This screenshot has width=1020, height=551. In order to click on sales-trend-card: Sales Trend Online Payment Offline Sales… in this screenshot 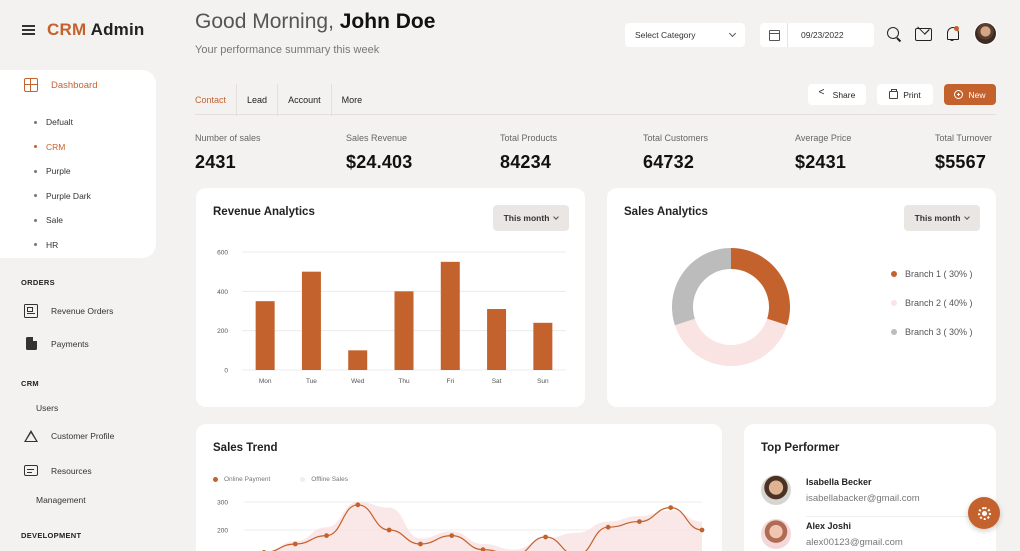, I will do `click(459, 487)`.